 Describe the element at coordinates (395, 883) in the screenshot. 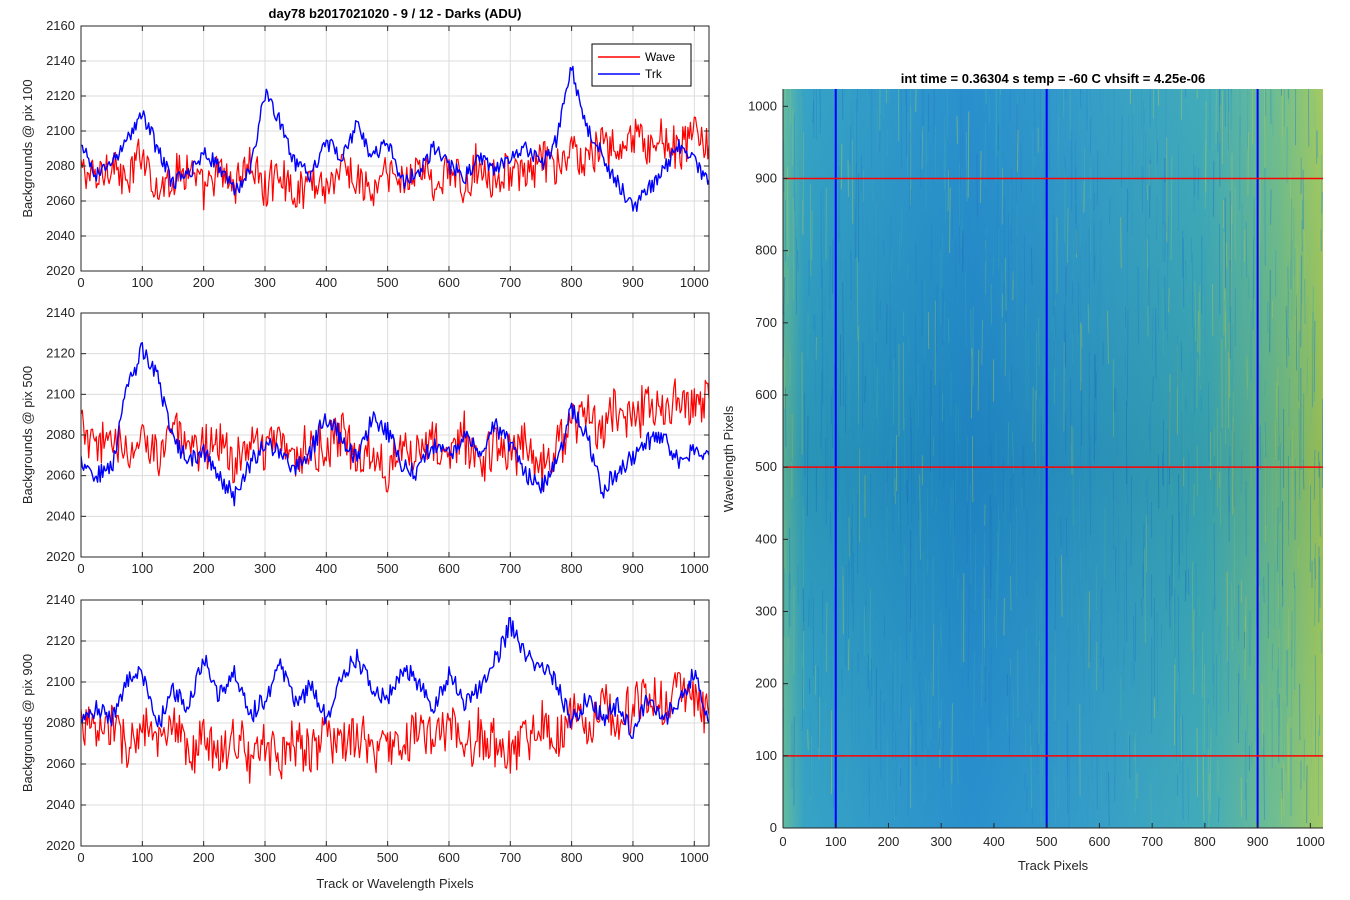

I see `shared-x-axis-label: Track or Wavelength Pixels` at that location.